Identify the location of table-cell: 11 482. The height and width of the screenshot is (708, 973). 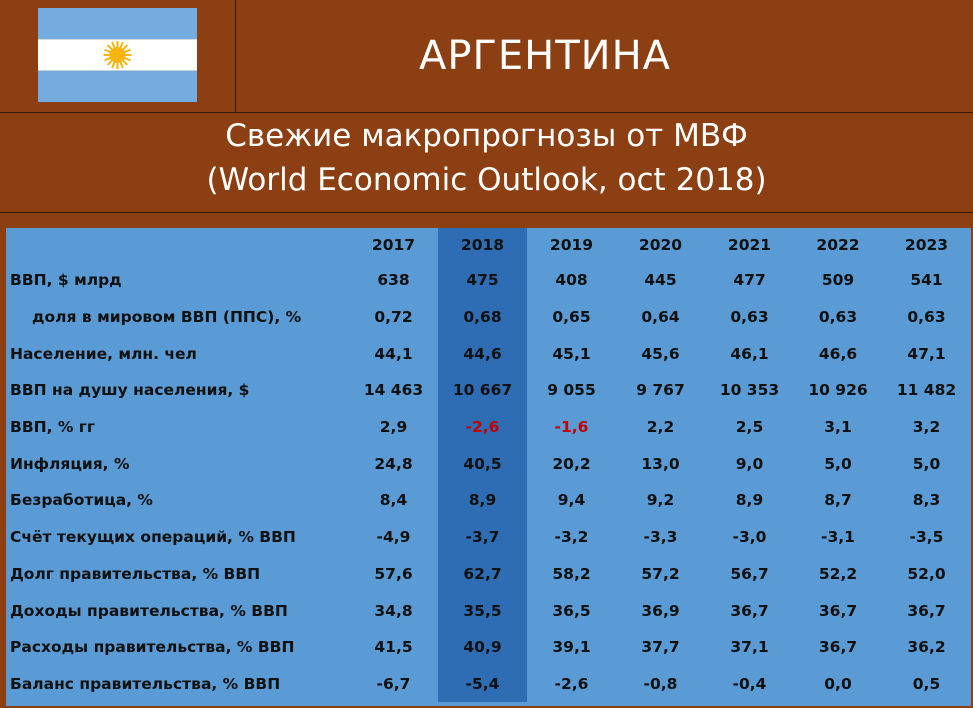
(926, 390).